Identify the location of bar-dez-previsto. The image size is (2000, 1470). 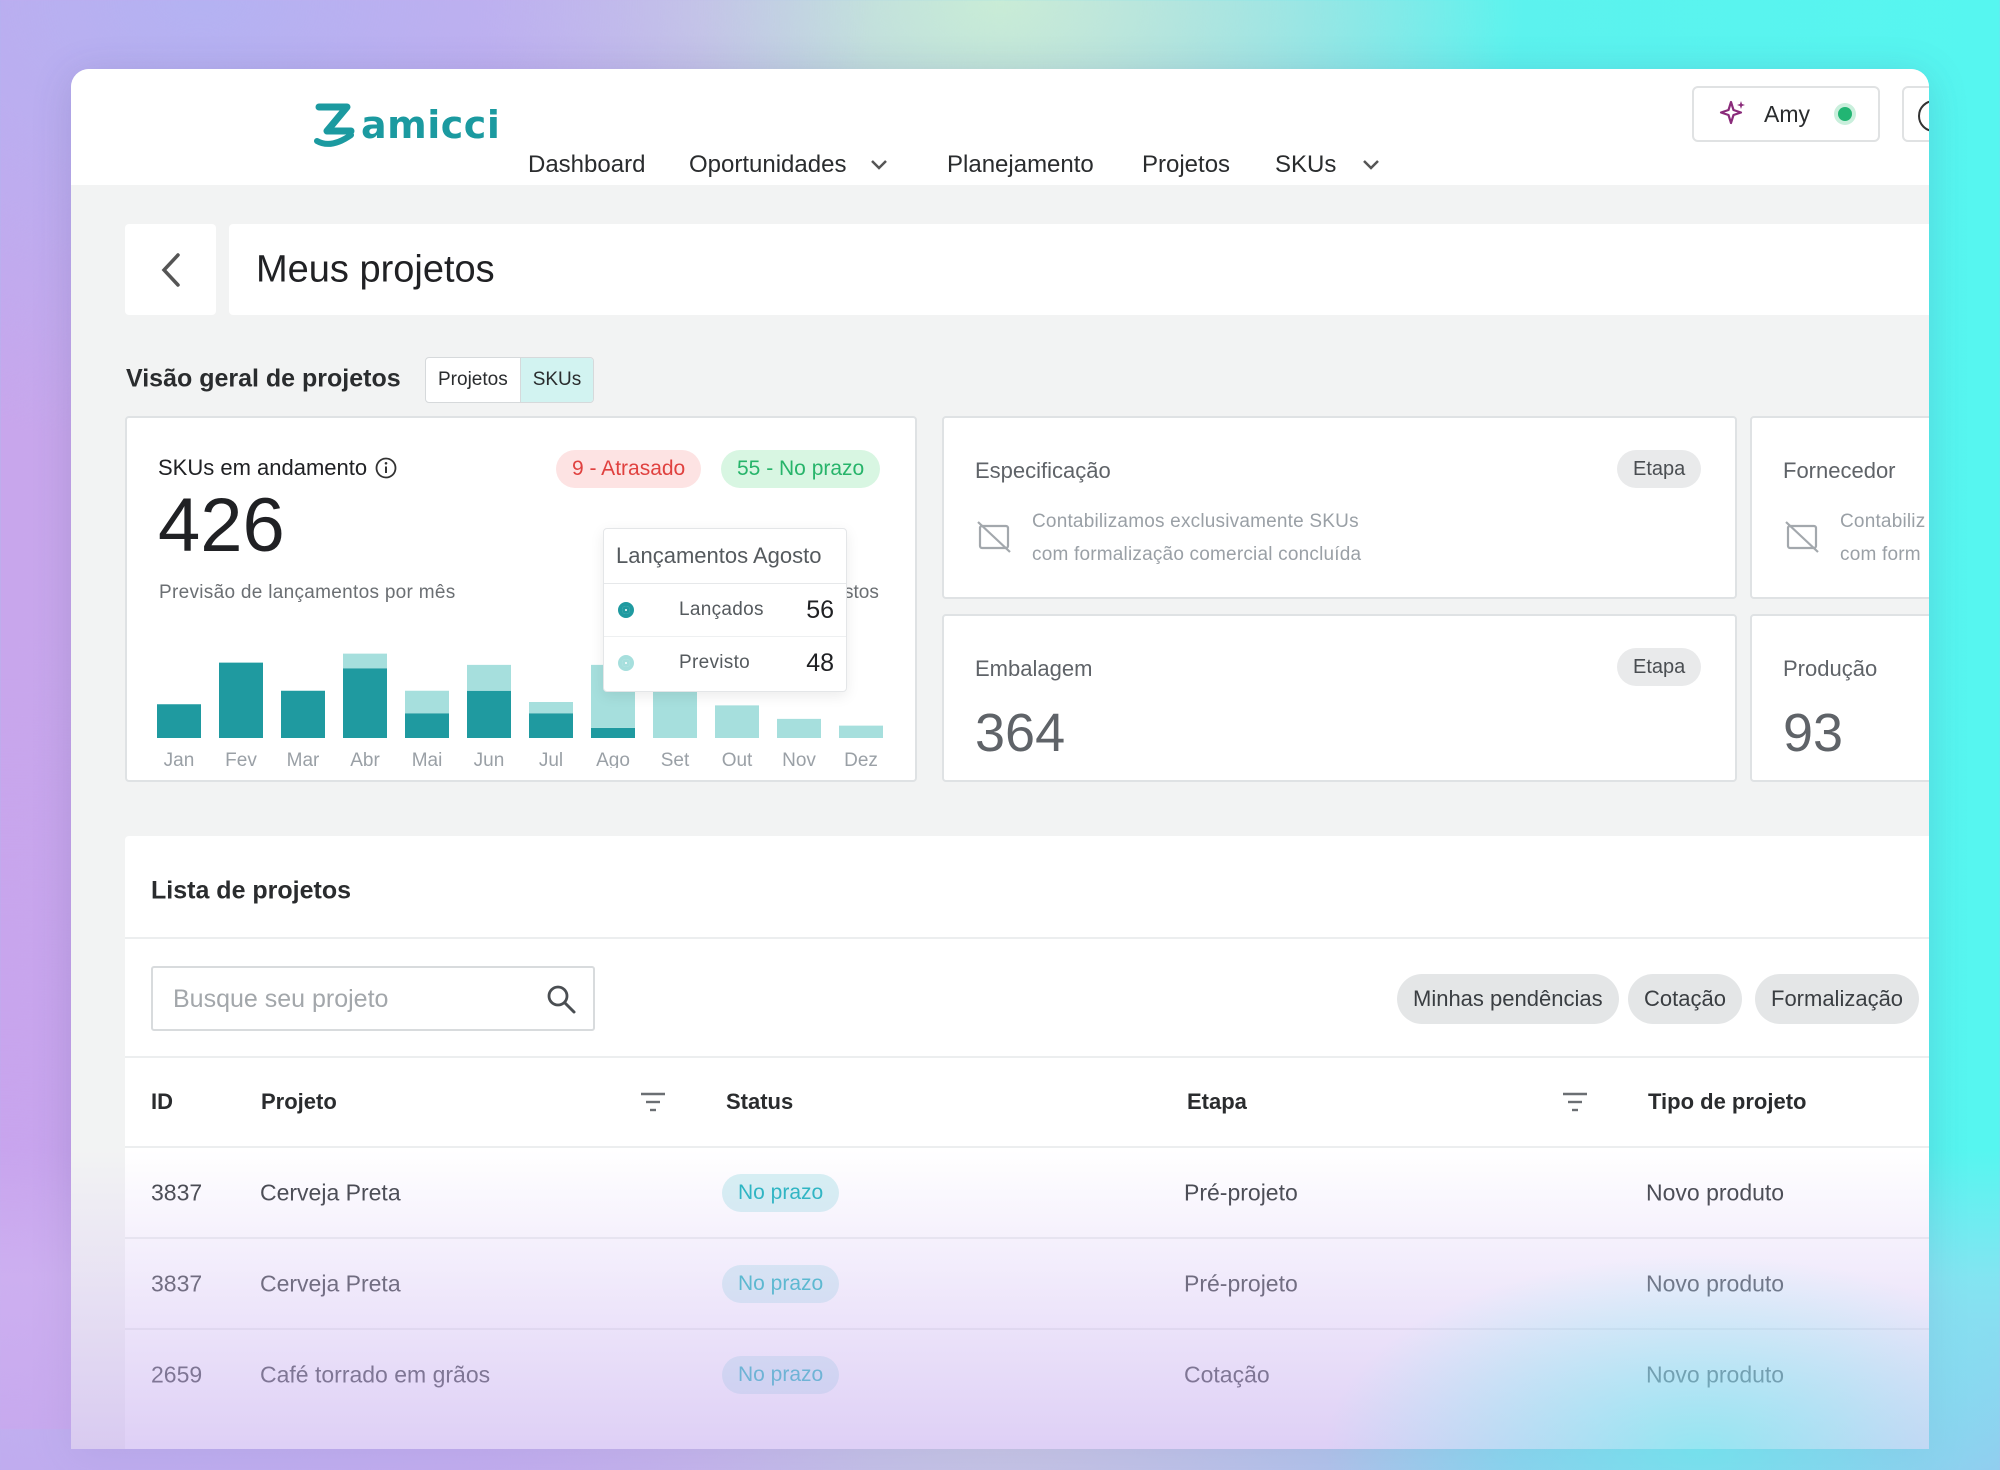
(861, 731).